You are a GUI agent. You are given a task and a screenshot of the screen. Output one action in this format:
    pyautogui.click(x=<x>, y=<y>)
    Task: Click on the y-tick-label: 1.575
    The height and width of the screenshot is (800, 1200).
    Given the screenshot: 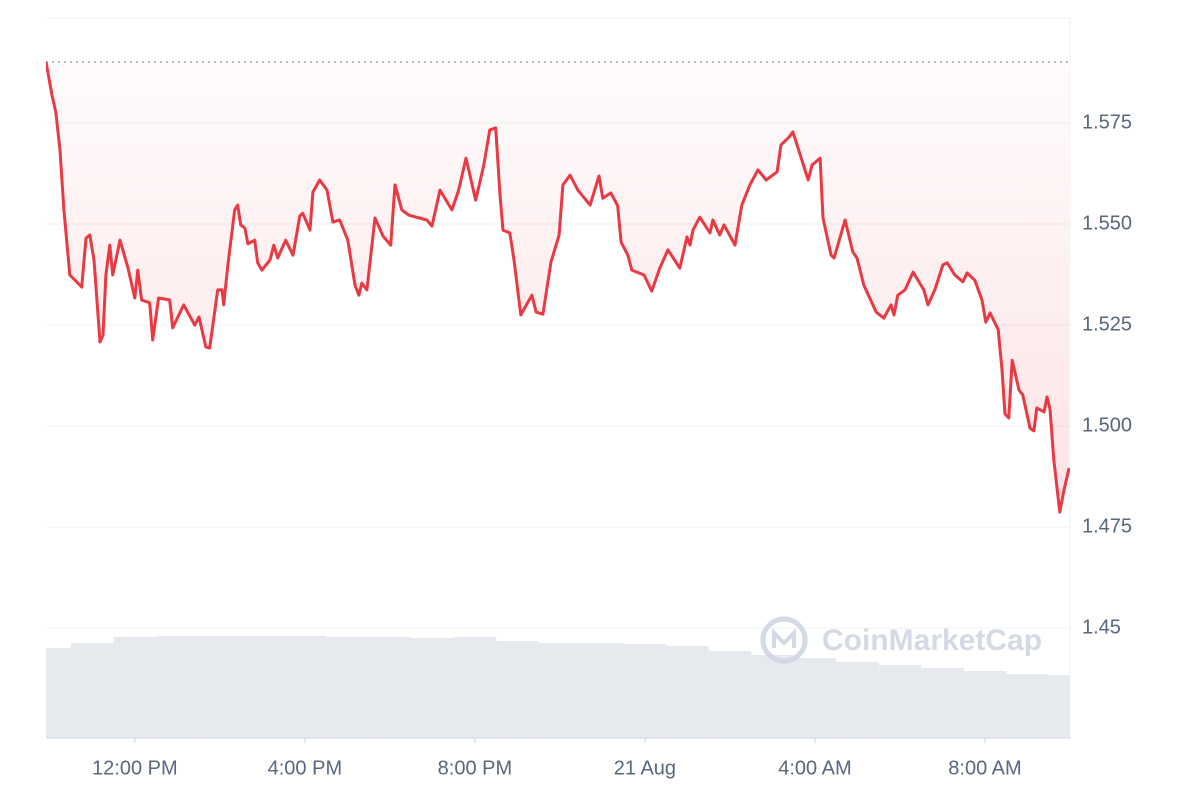 What is the action you would take?
    pyautogui.click(x=1107, y=122)
    